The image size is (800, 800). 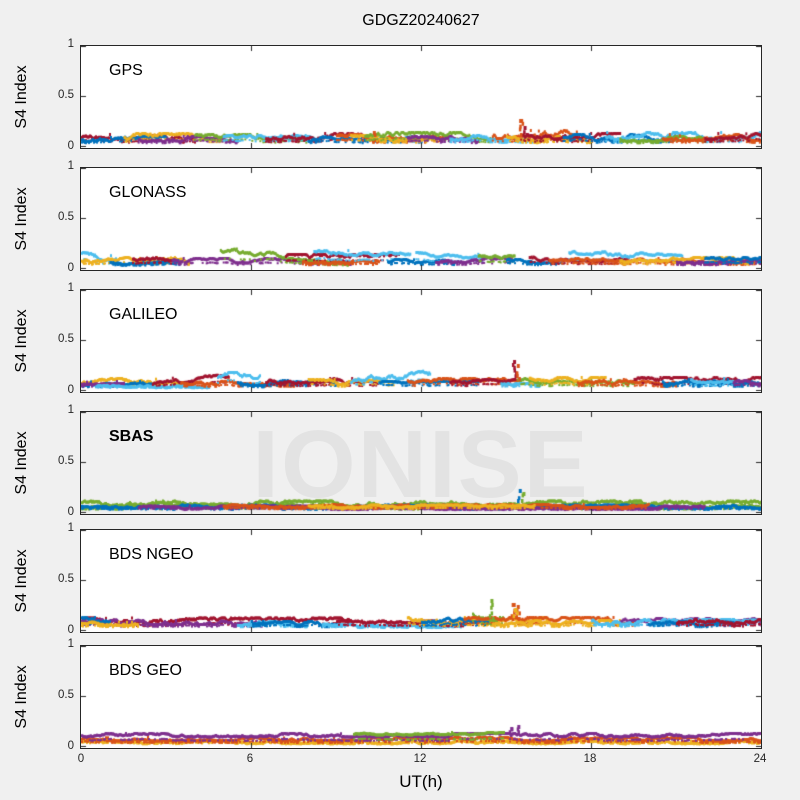 What do you see at coordinates (145, 670) in the screenshot?
I see `panel-label-bds-geo: BDS GEO` at bounding box center [145, 670].